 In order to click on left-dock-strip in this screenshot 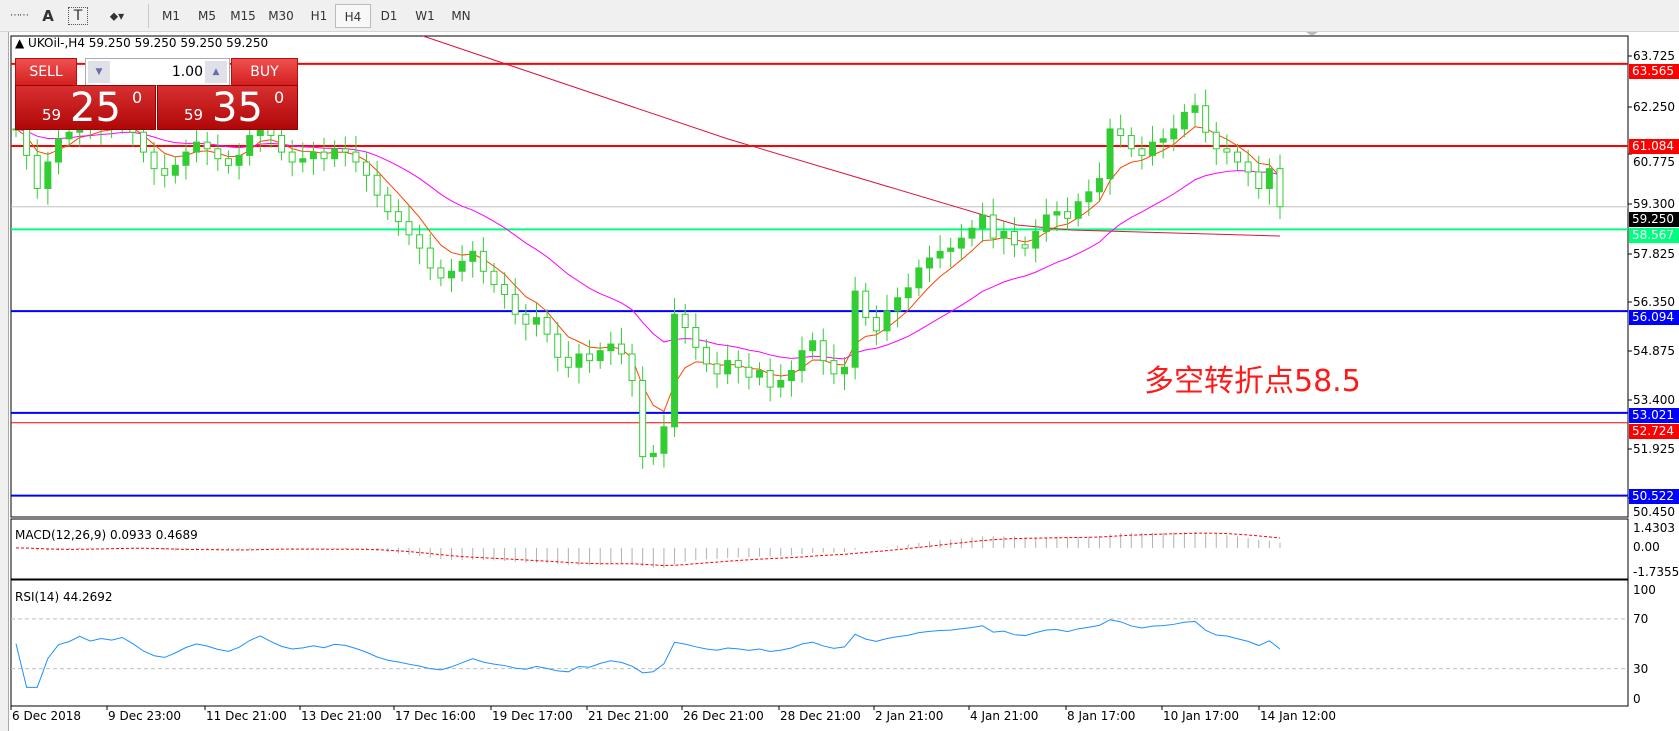, I will do `click(4, 381)`.